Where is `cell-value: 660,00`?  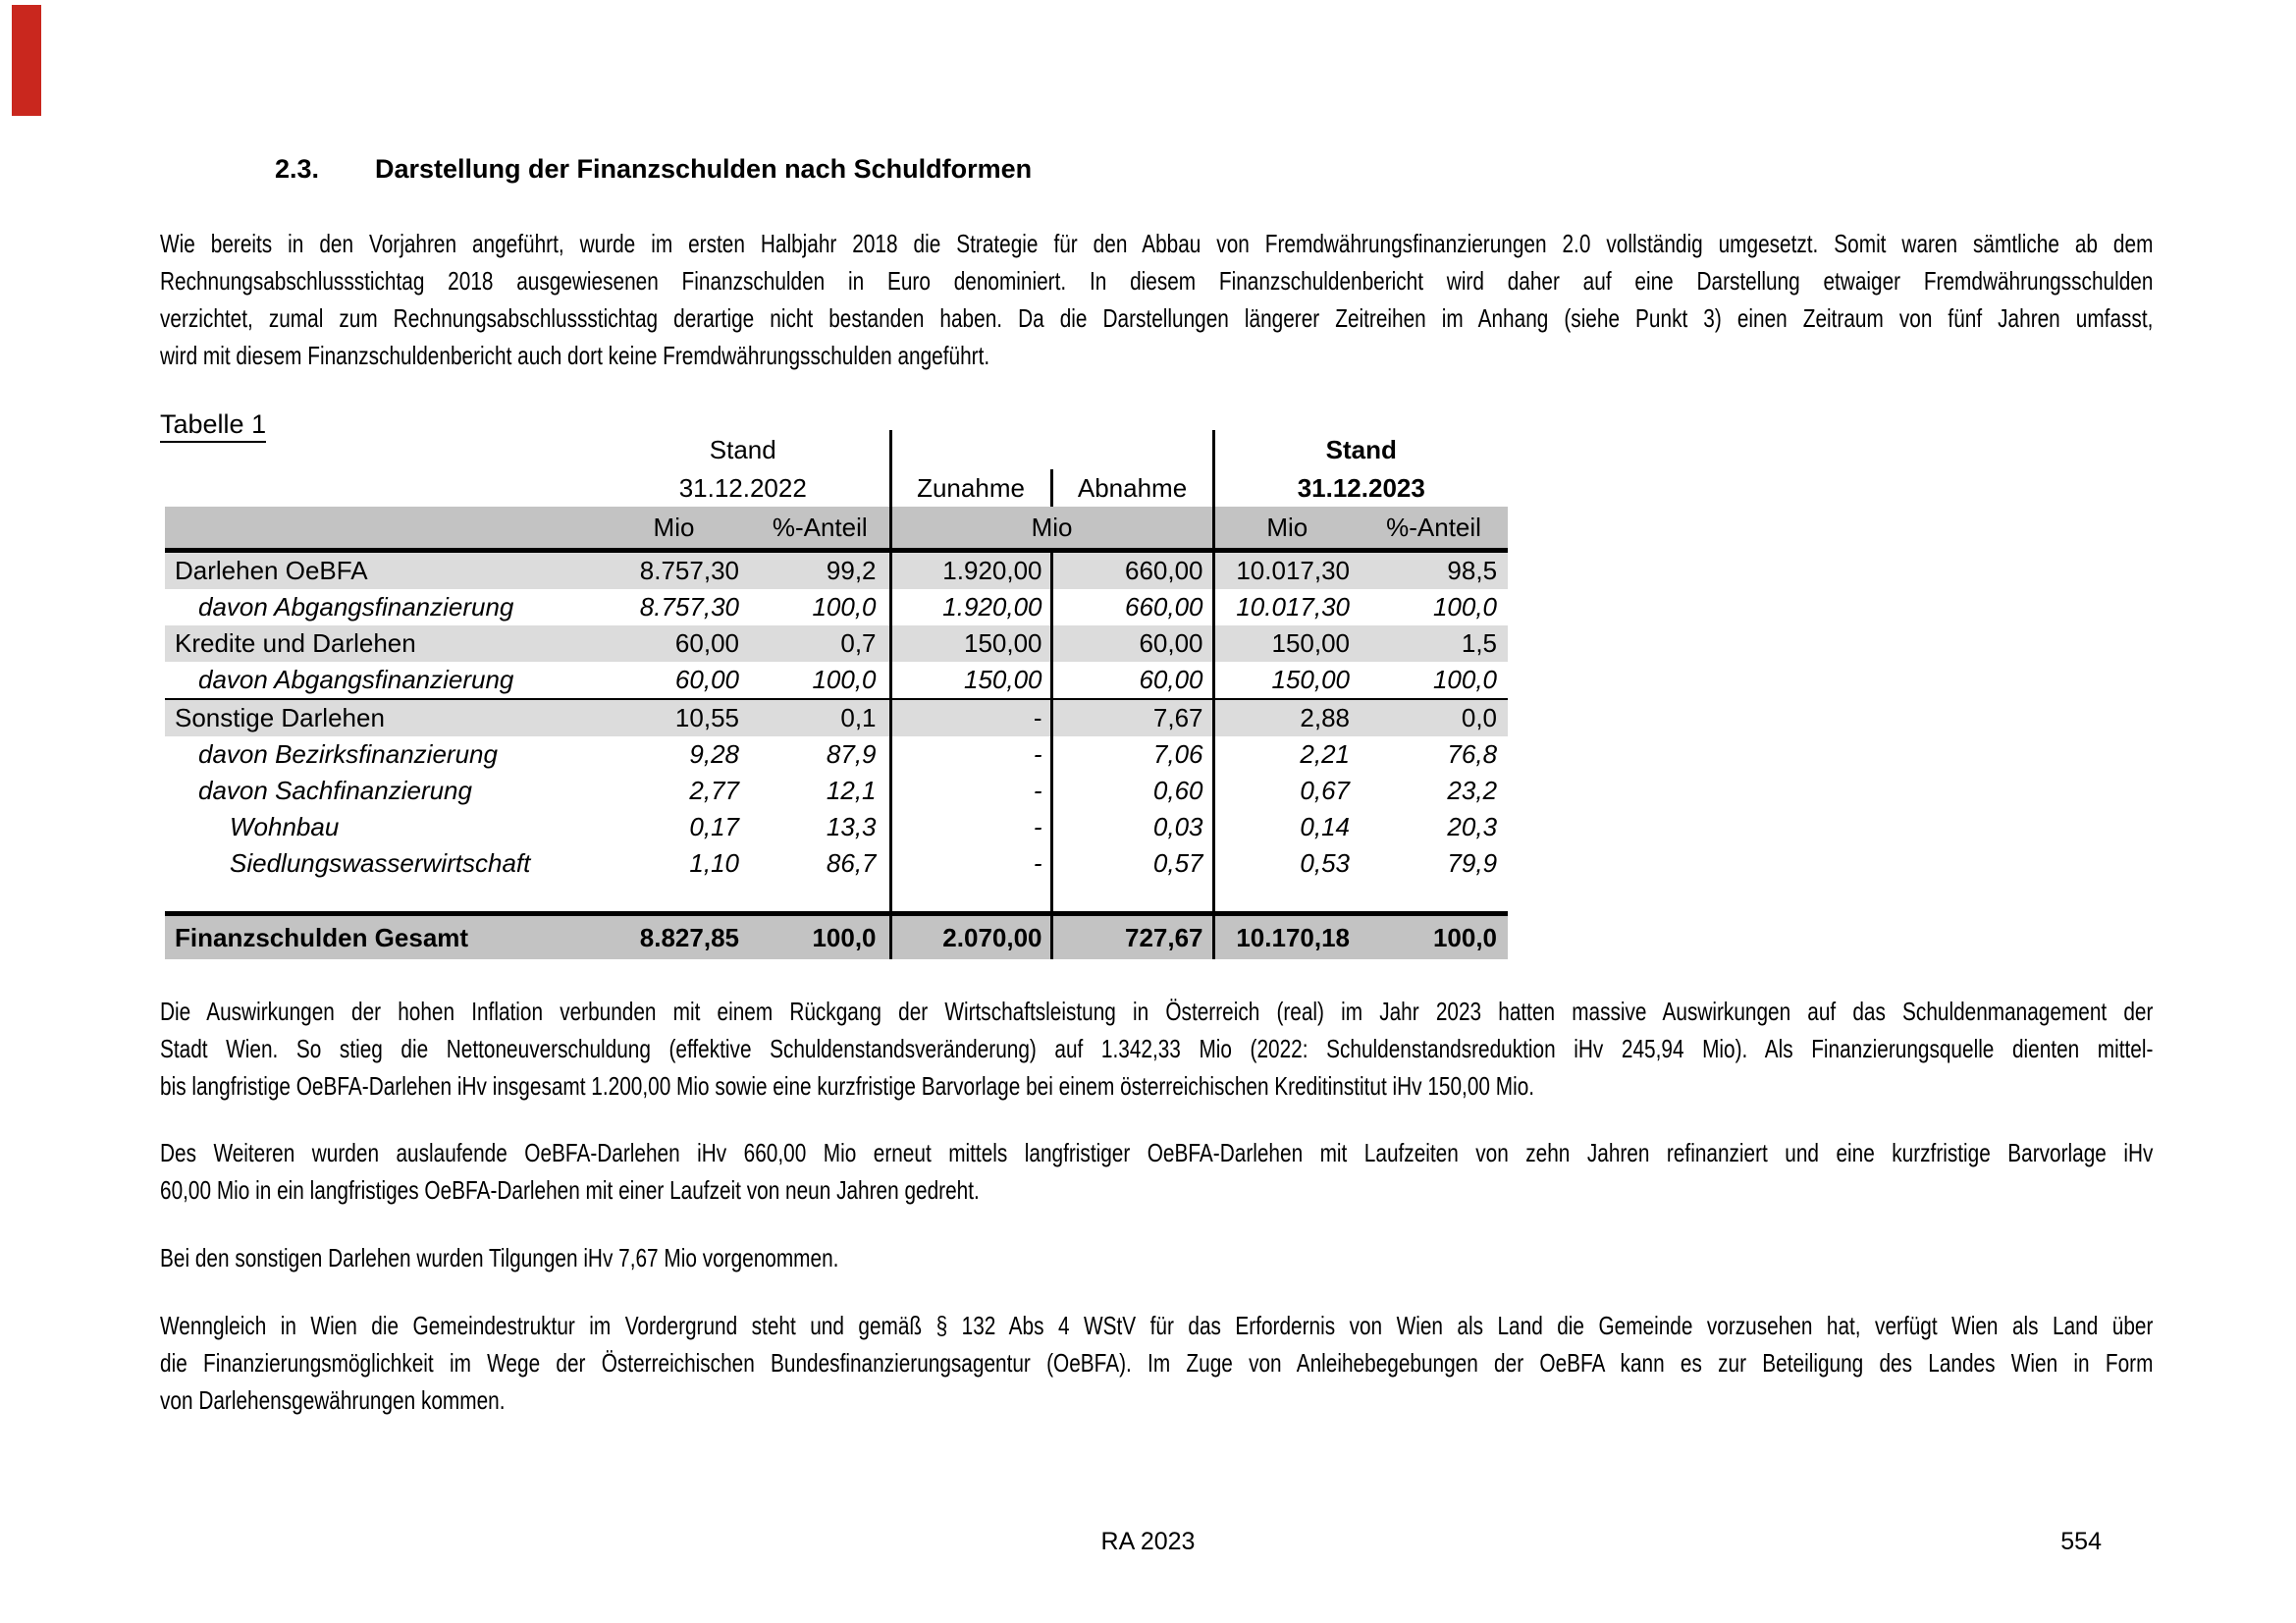 cell-value: 660,00 is located at coordinates (1131, 570).